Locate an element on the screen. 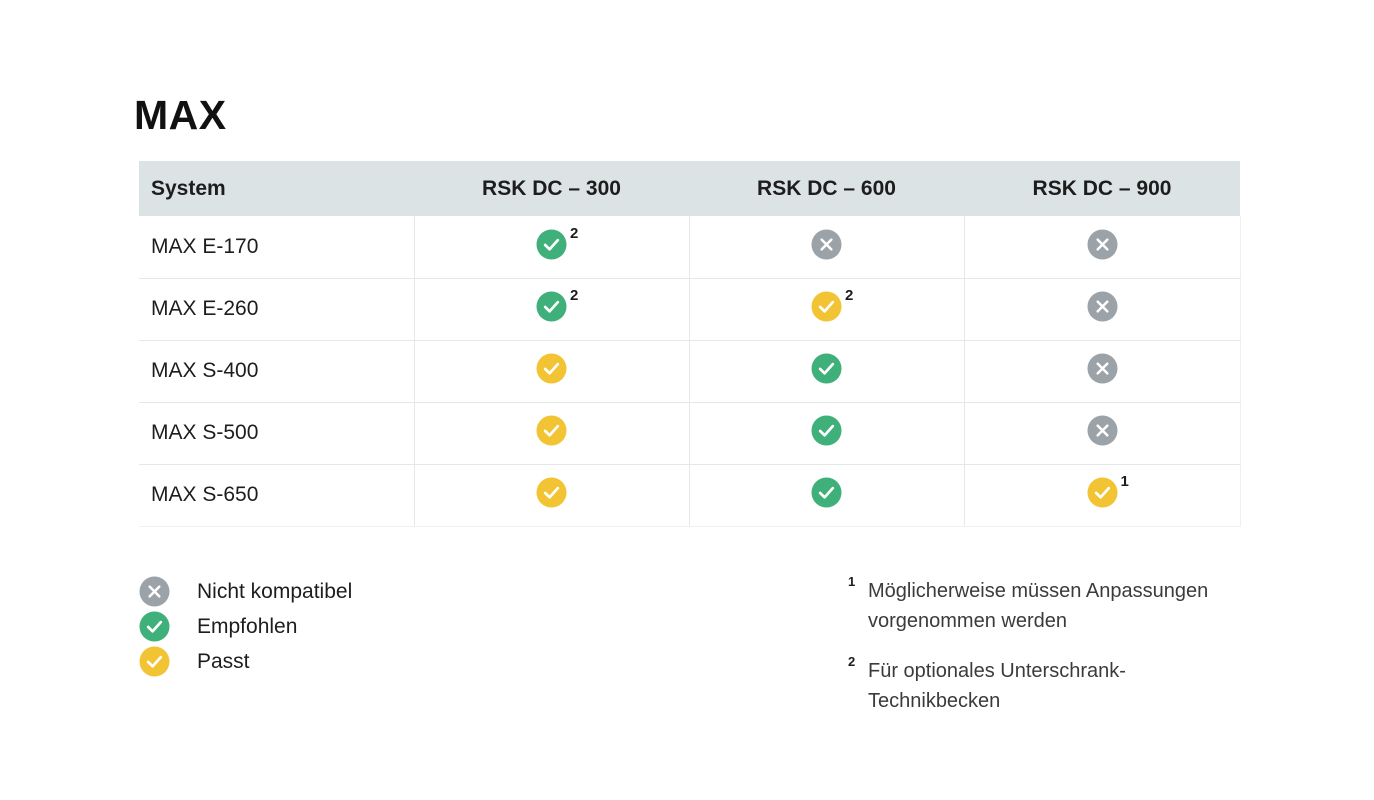 The height and width of the screenshot is (800, 1374). legend-label: Nicht kompatibel is located at coordinates (275, 591).